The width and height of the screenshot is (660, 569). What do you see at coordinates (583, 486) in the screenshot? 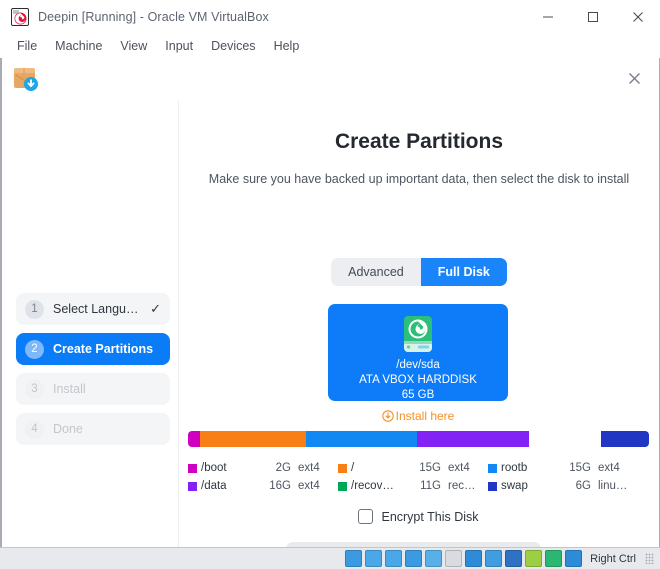
I see `legend-size: 6G` at bounding box center [583, 486].